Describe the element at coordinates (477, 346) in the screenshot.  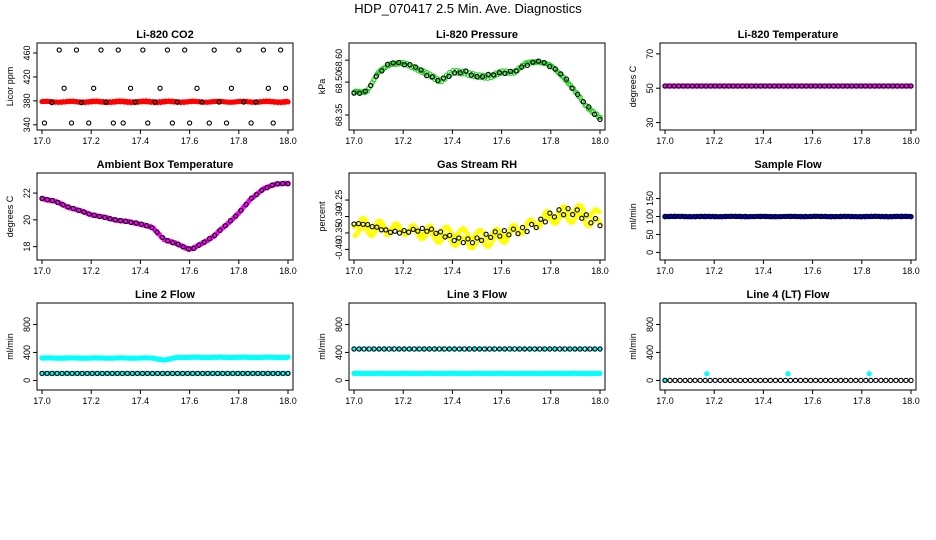
I see `plot-frame` at that location.